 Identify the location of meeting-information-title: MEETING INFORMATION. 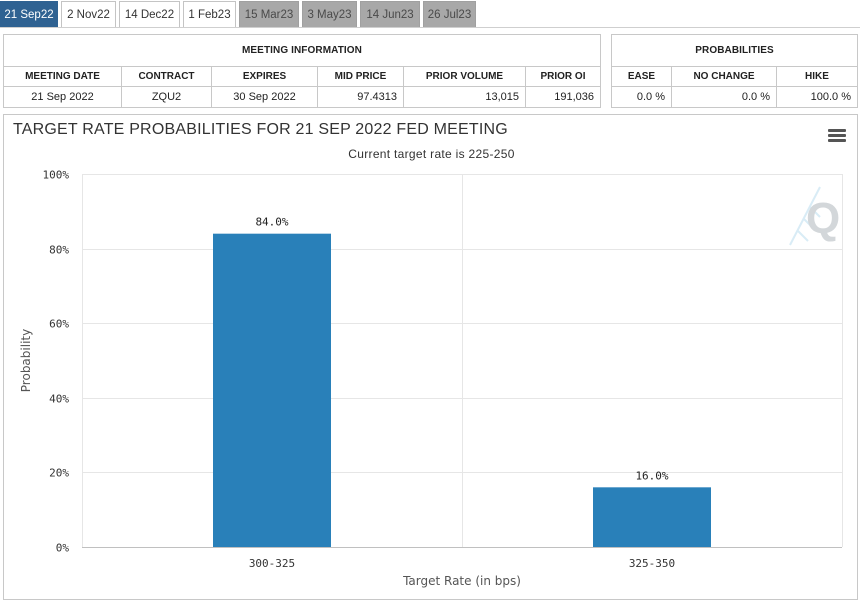
(302, 51).